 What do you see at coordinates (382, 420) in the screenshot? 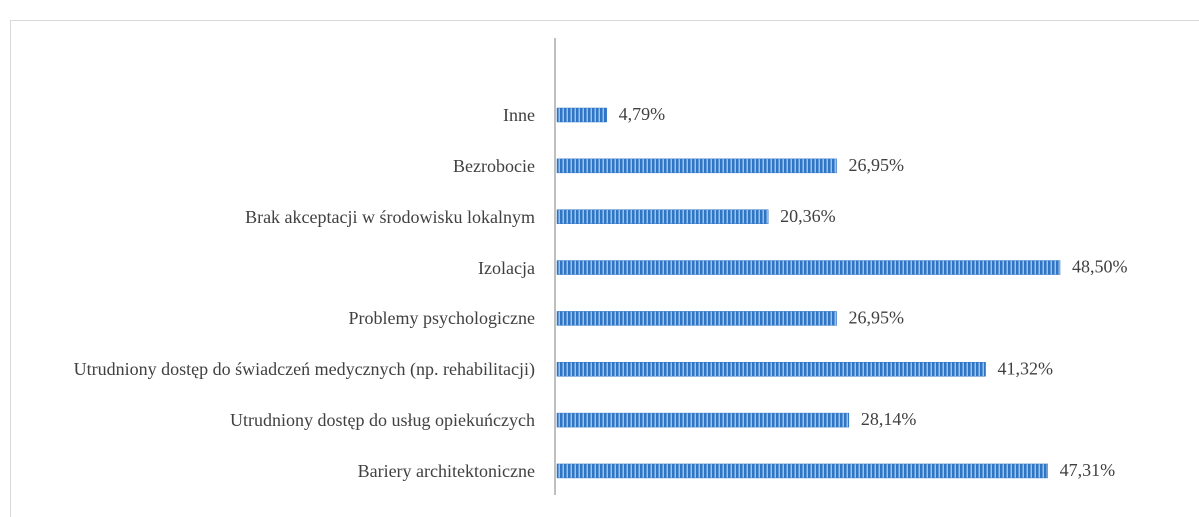
I see `category-label: Utrudniony dostęp do usług opiekuńczych` at bounding box center [382, 420].